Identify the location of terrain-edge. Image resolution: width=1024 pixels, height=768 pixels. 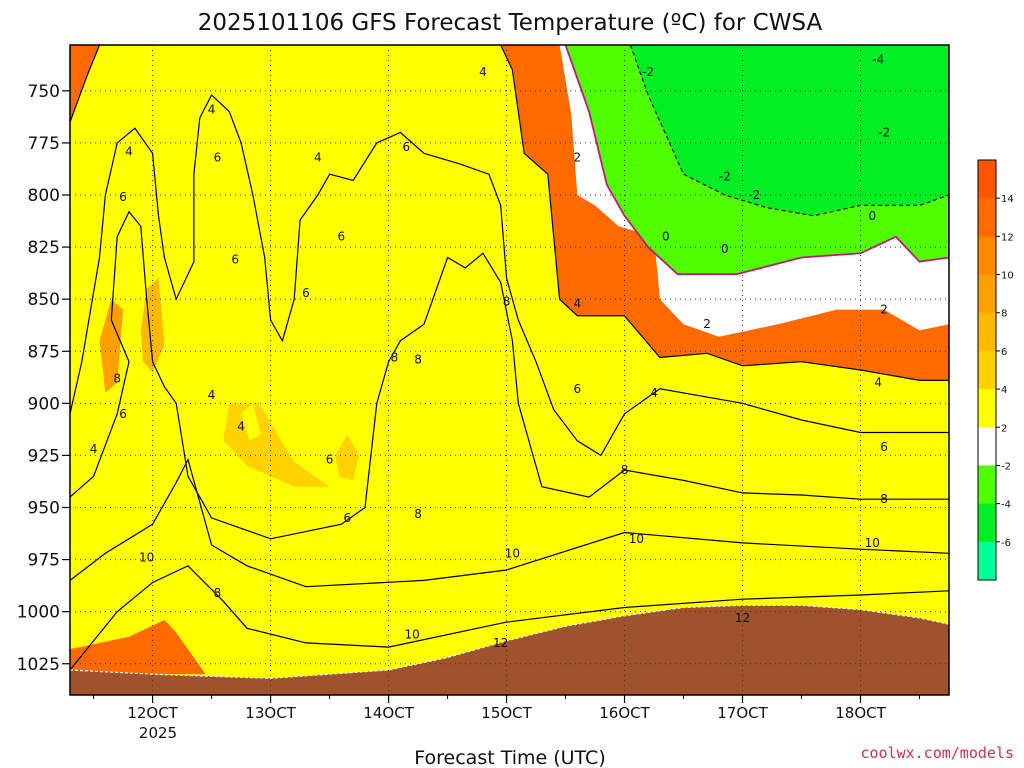
(509, 641).